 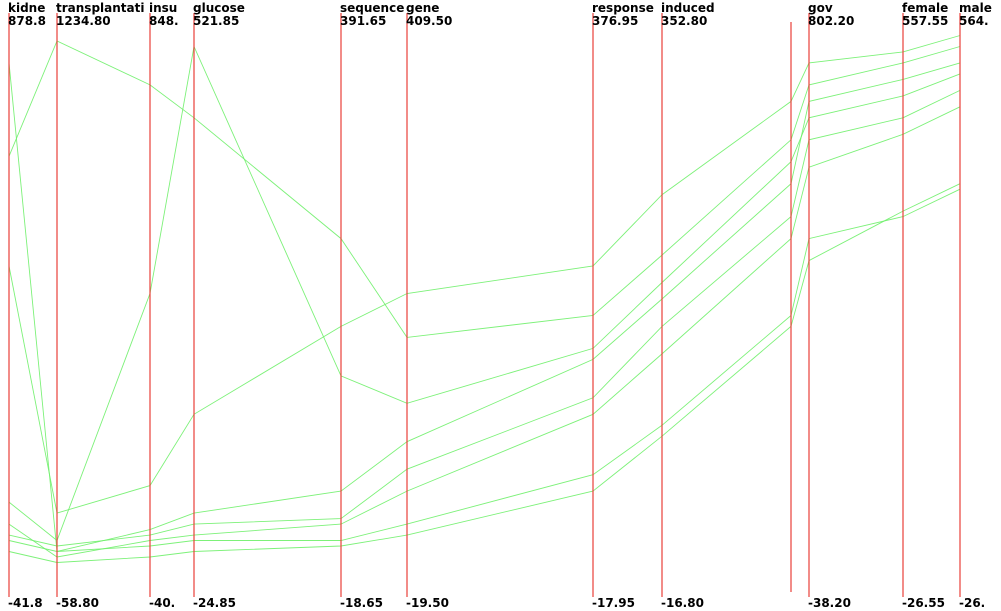 I want to click on axis-name-6: response, so click(x=623, y=8).